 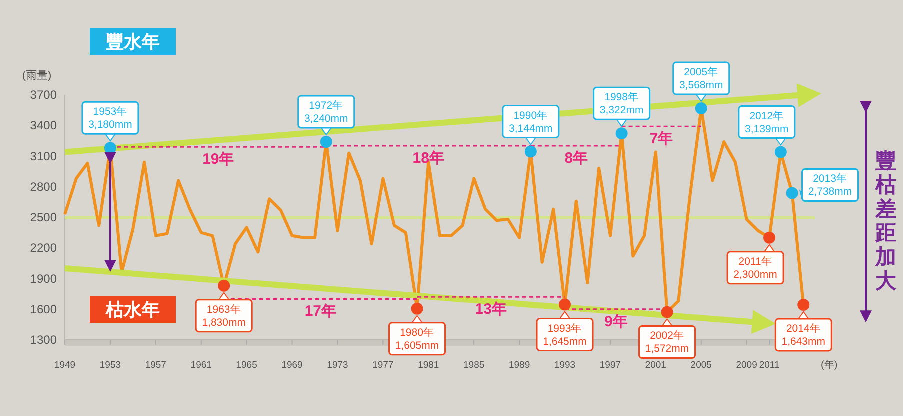 I want to click on x-tick-label: 1961, so click(x=201, y=365).